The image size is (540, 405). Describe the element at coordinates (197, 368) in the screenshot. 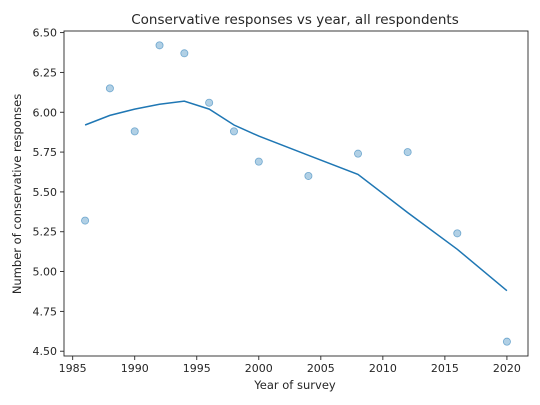

I see `x-tick-label: 1995` at that location.